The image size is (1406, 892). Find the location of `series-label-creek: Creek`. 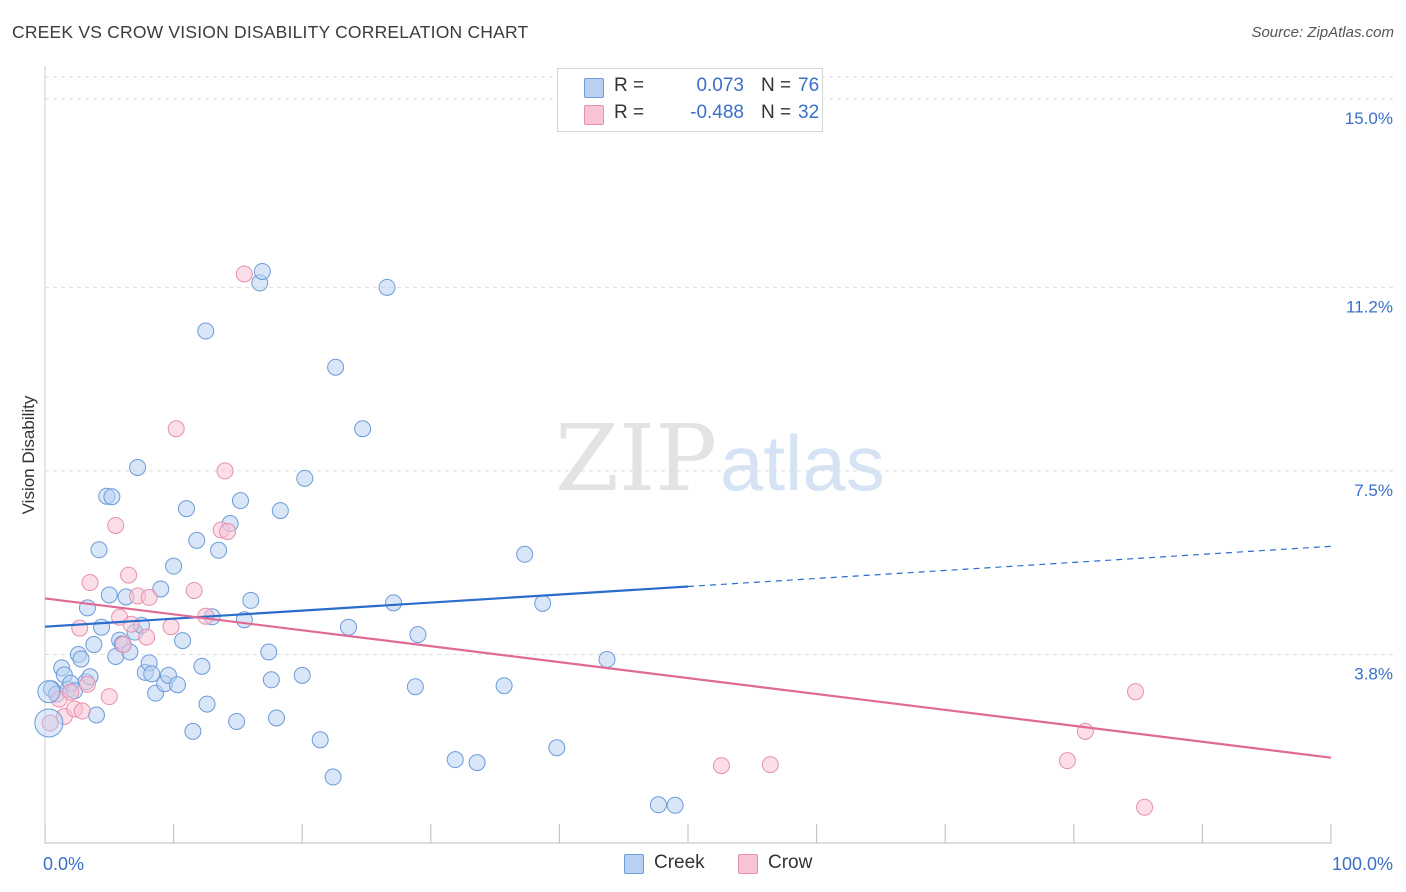

series-label-creek: Creek is located at coordinates (679, 862).